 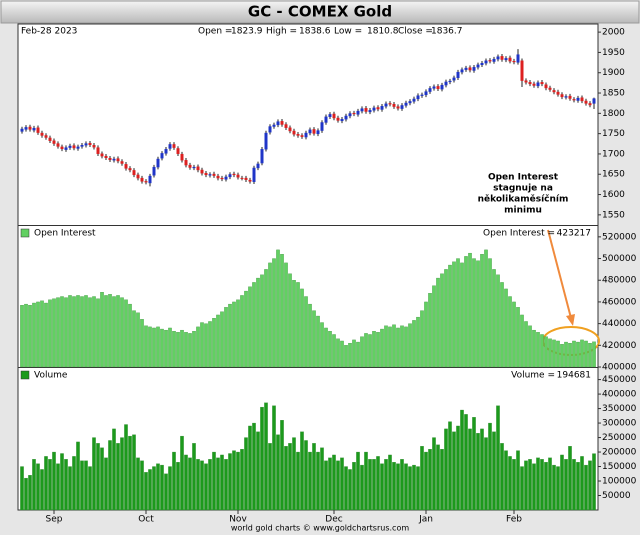 I want to click on legend-label: Volume, so click(x=51, y=376).